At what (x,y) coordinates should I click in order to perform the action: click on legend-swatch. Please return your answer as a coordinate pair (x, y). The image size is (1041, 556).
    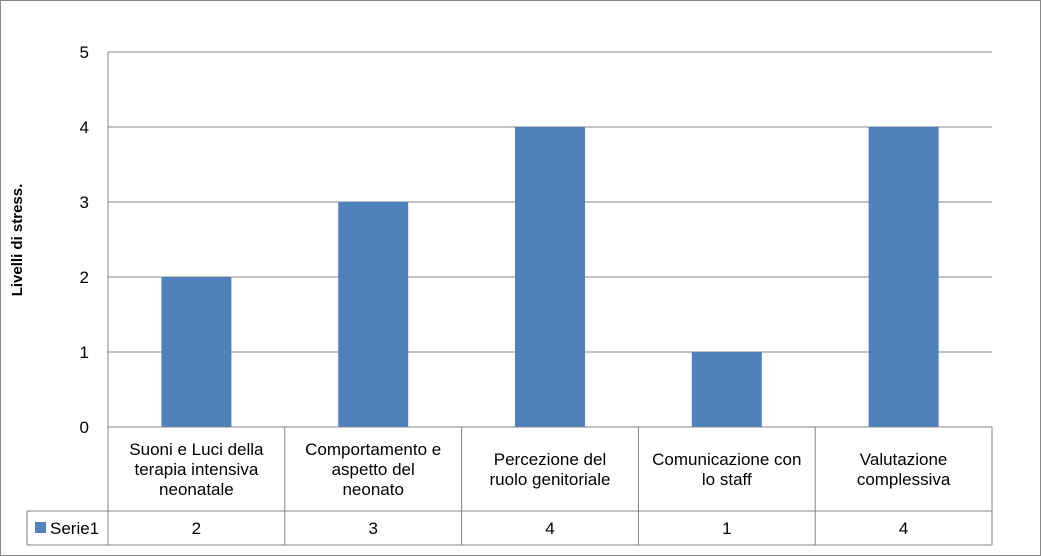
    Looking at the image, I should click on (40, 527).